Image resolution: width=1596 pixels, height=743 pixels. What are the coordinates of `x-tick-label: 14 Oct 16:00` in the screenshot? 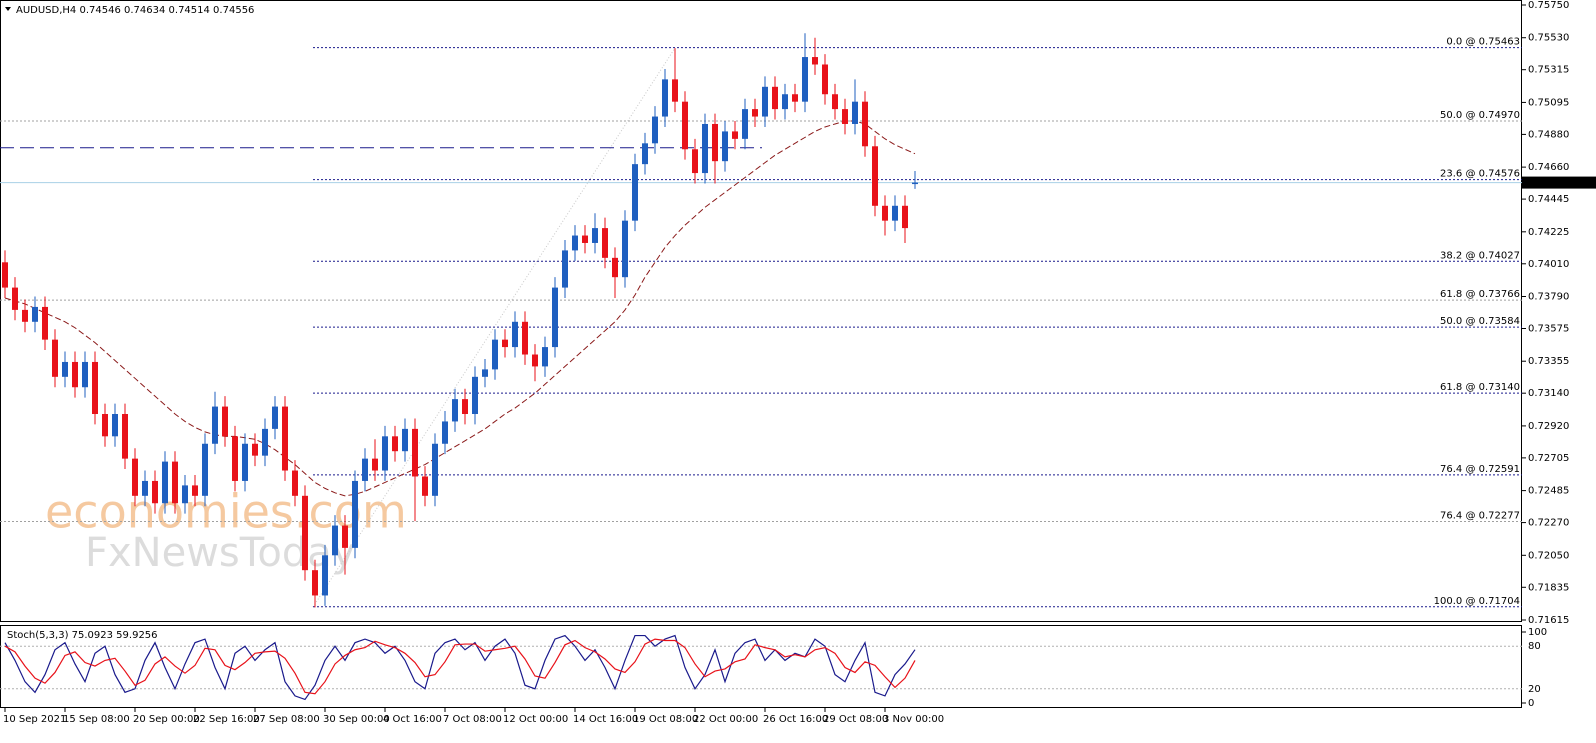 It's located at (605, 719).